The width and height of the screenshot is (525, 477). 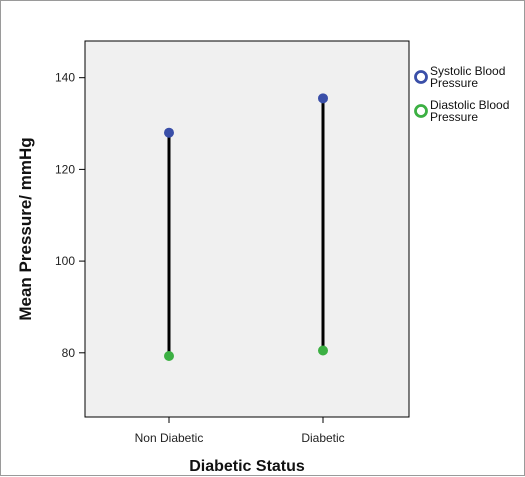 What do you see at coordinates (25, 228) in the screenshot?
I see `y-axis-title: Mean Pressure/ mmHg` at bounding box center [25, 228].